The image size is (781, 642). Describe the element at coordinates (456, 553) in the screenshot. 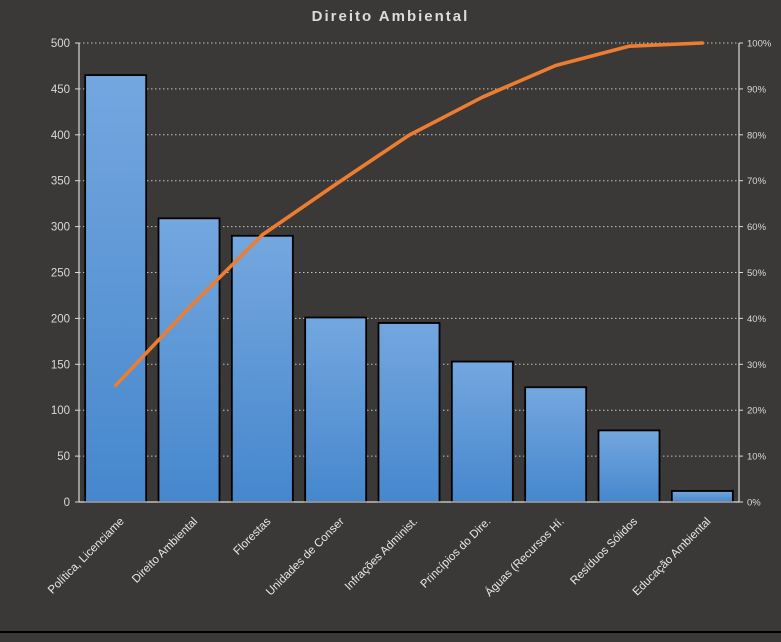

I see `x-axis-category-label: Princípios do Dire.` at that location.